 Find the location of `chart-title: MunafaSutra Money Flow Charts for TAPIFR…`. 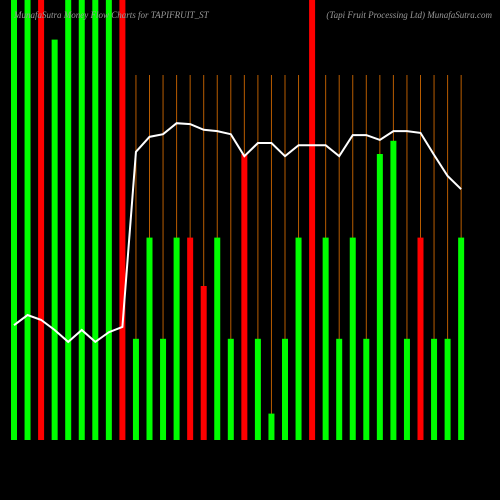

chart-title: MunafaSutra Money Flow Charts for TAPIFR… is located at coordinates (111, 15).